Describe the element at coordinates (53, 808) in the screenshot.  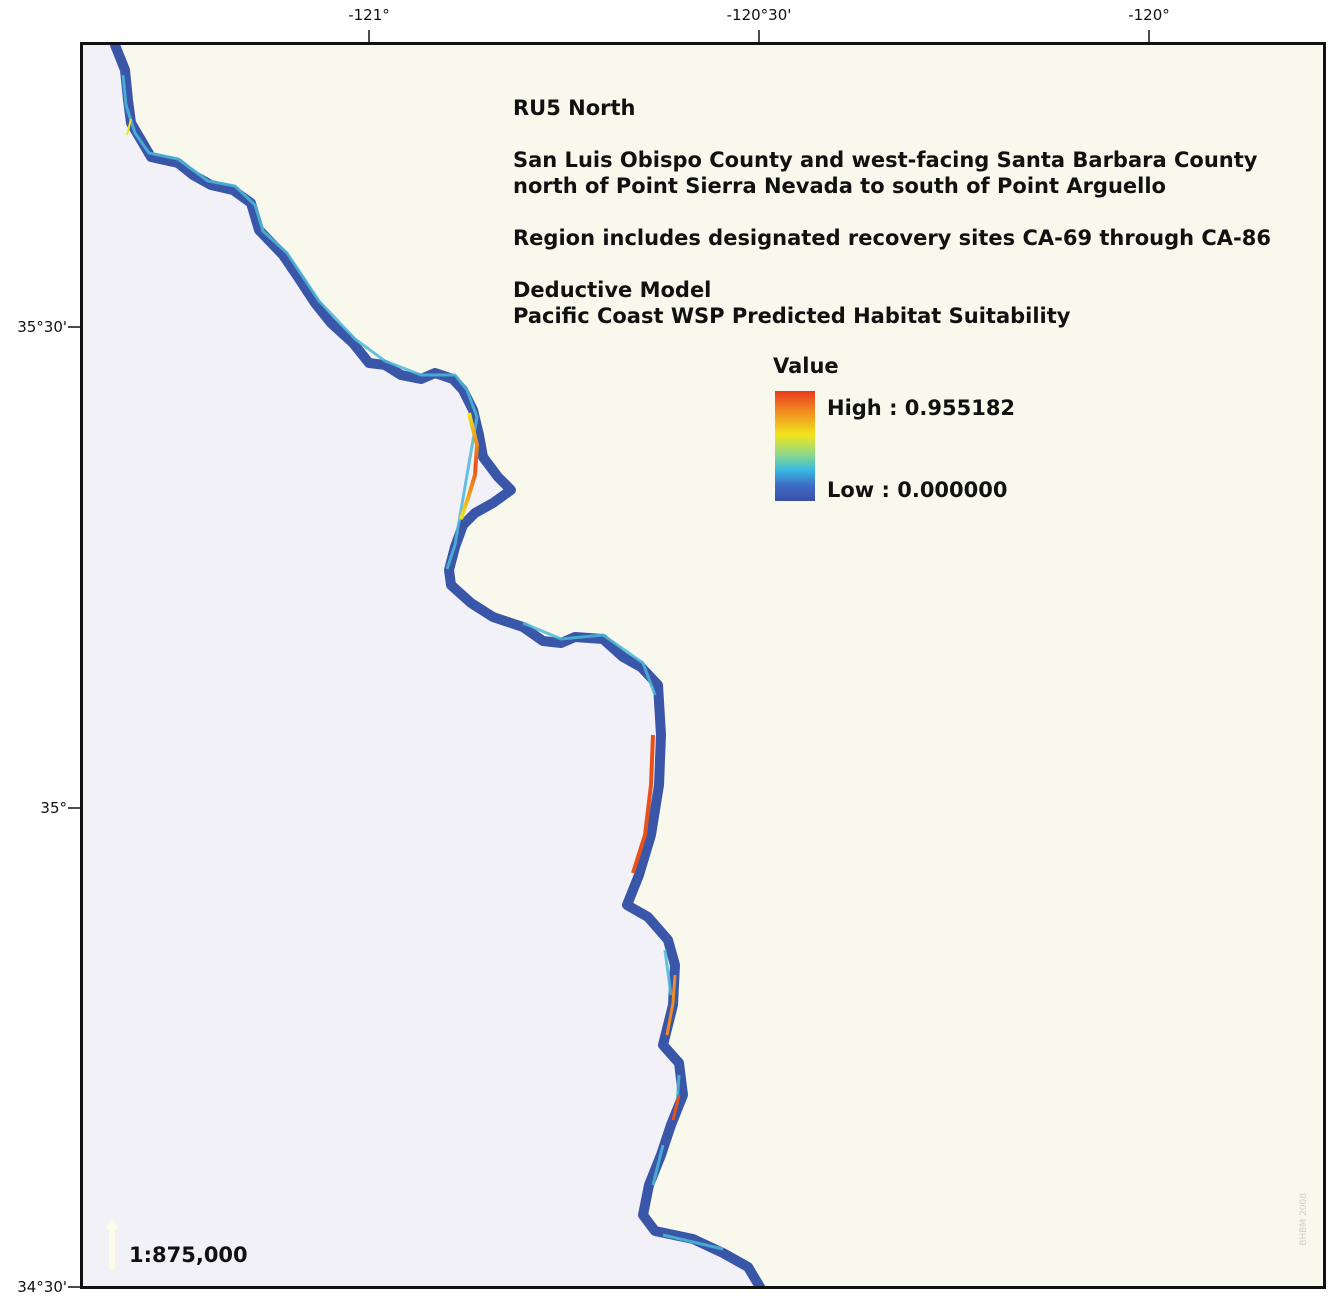
I see `latitude-label-35: 35°` at that location.